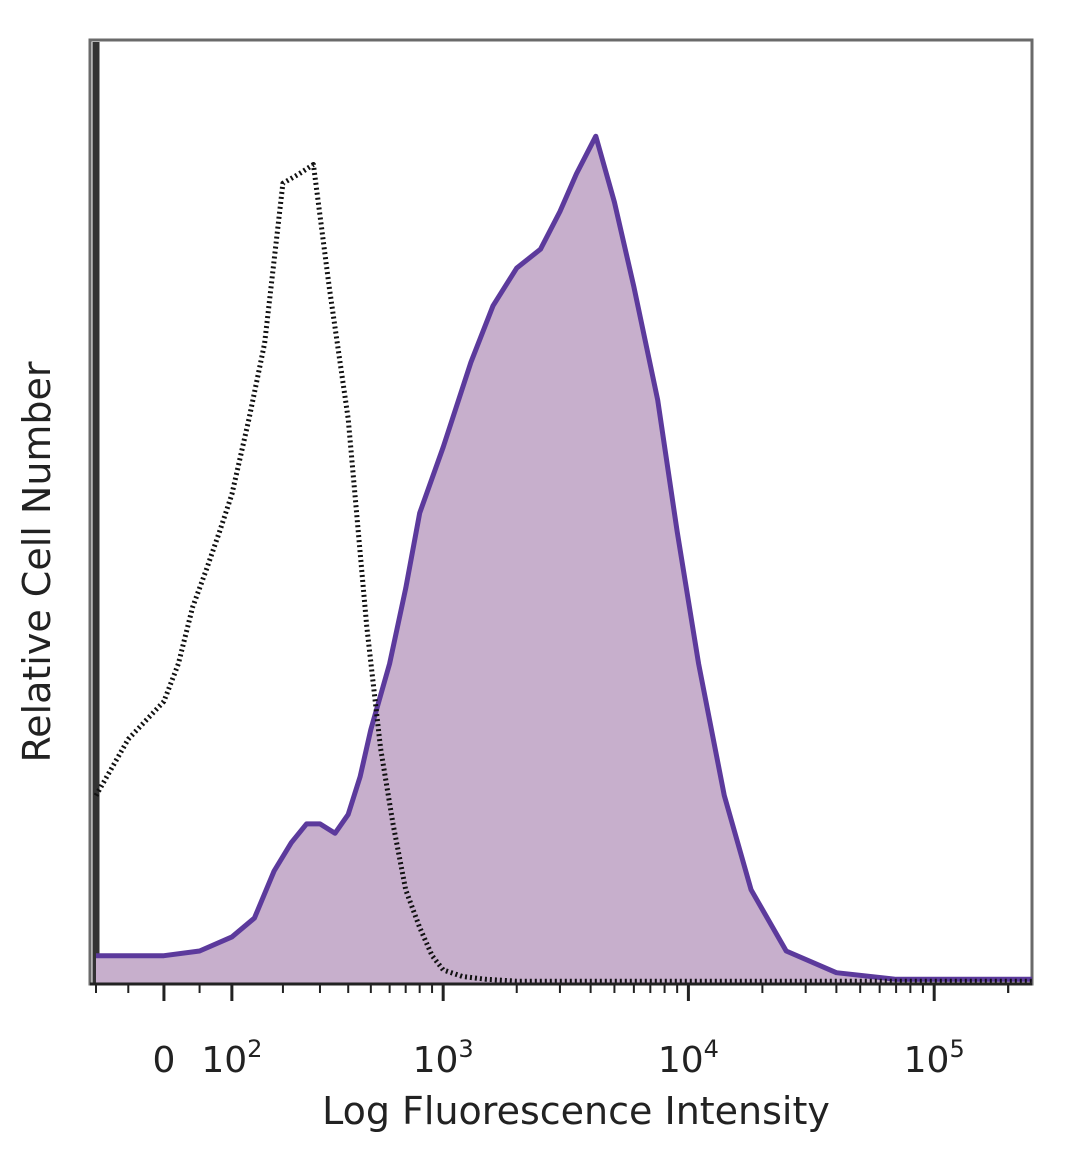 The height and width of the screenshot is (1169, 1080). Describe the element at coordinates (552, 1032) in the screenshot. I see `x-ticks: 0 102 103 104 105` at that location.